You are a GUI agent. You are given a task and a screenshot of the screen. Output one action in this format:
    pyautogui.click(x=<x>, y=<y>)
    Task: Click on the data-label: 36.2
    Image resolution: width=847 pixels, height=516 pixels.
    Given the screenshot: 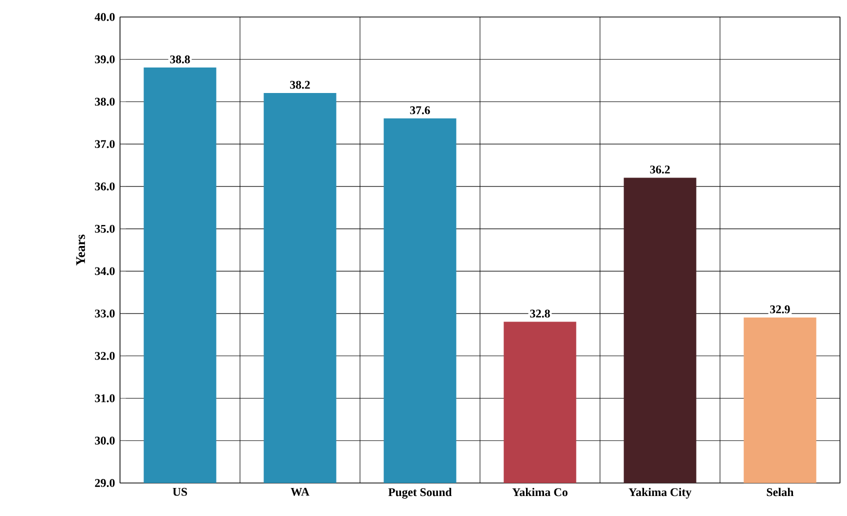 What is the action you would take?
    pyautogui.click(x=660, y=170)
    